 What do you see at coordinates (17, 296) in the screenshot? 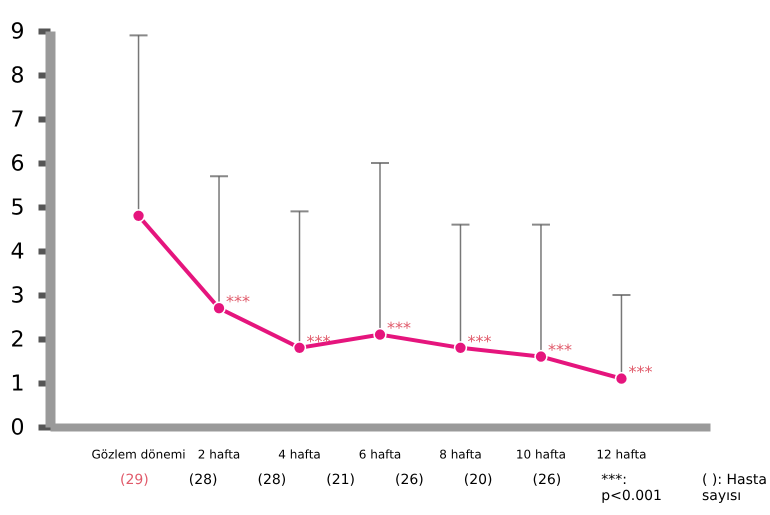
I see `y-tick-label: 3` at bounding box center [17, 296].